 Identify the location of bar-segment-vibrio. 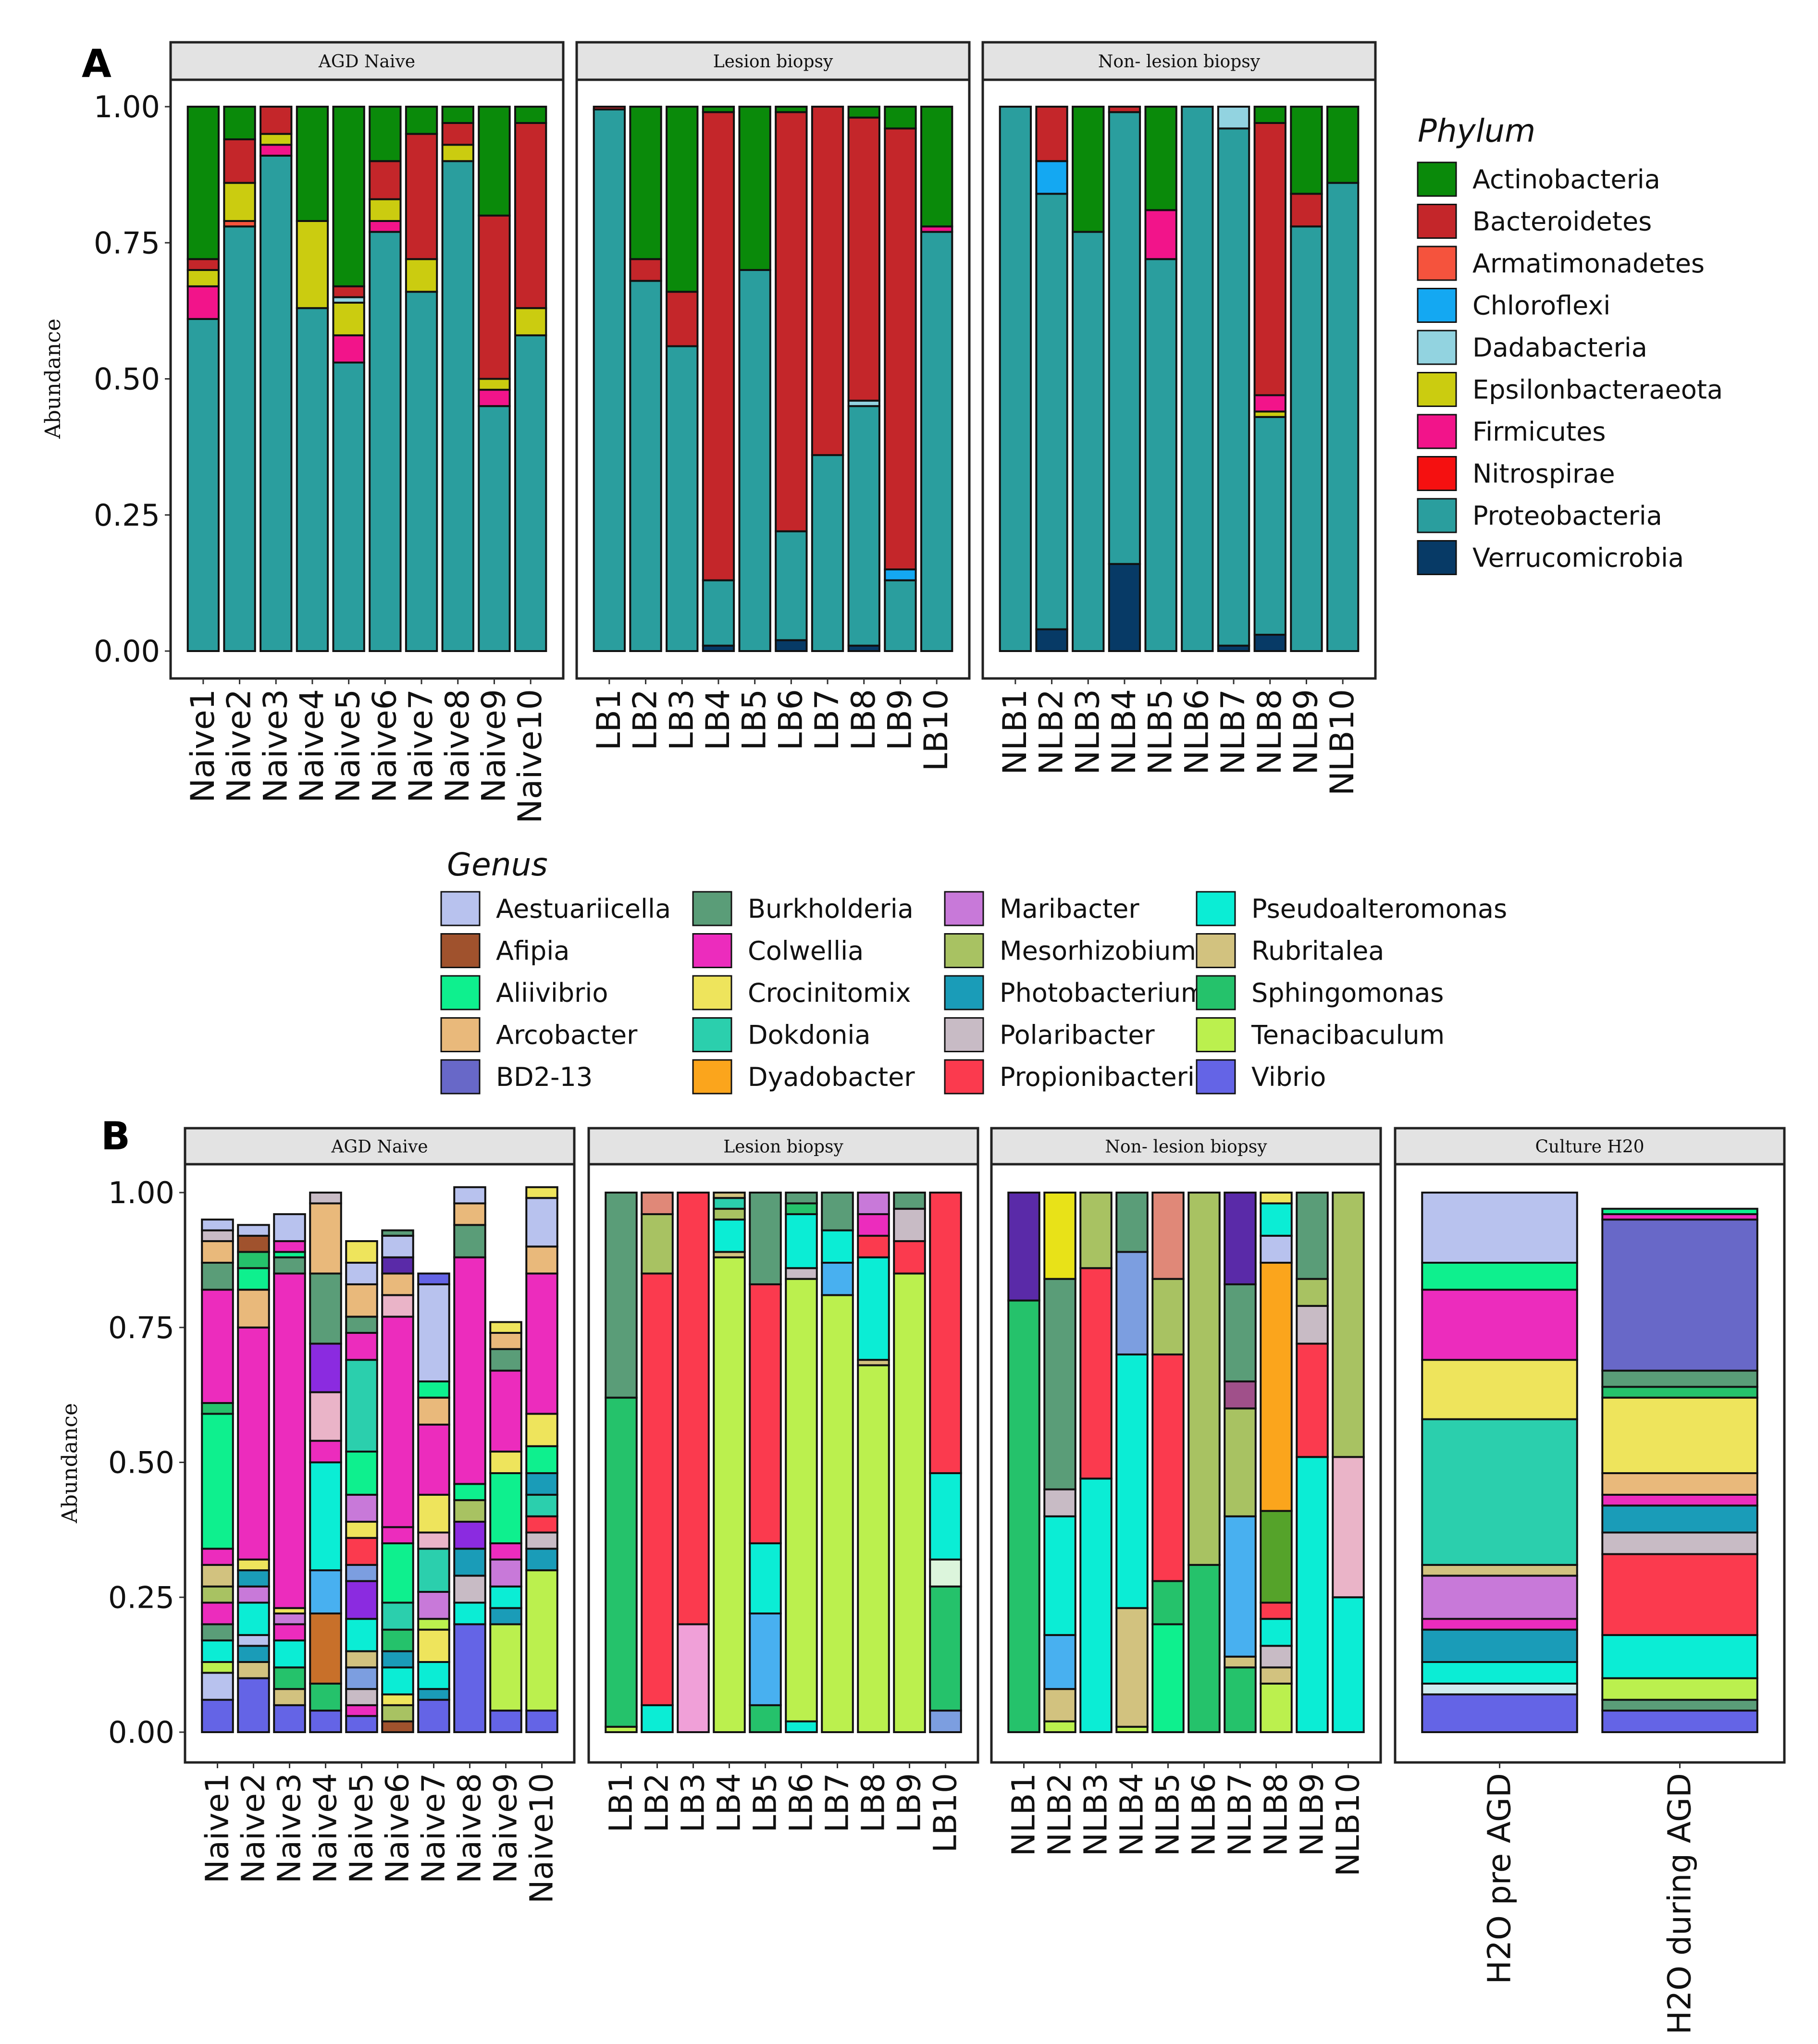
(253, 1705).